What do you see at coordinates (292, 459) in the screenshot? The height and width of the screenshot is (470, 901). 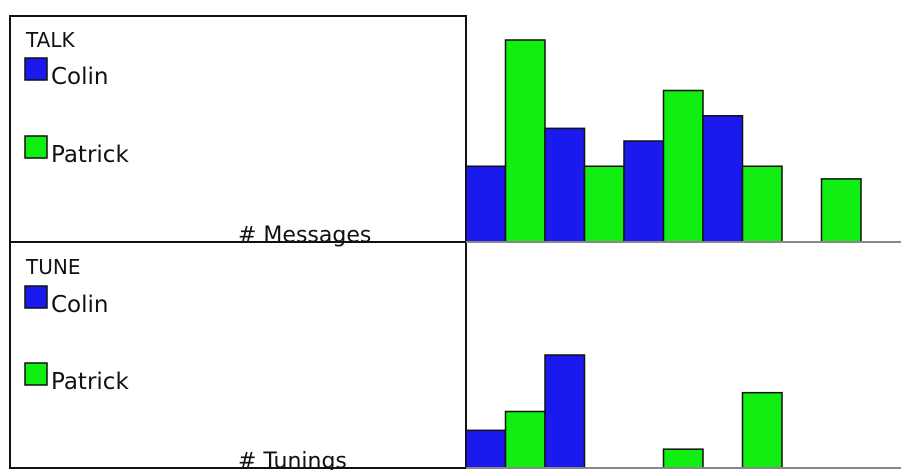 I see `tune-y-axis-label: # Tunings` at bounding box center [292, 459].